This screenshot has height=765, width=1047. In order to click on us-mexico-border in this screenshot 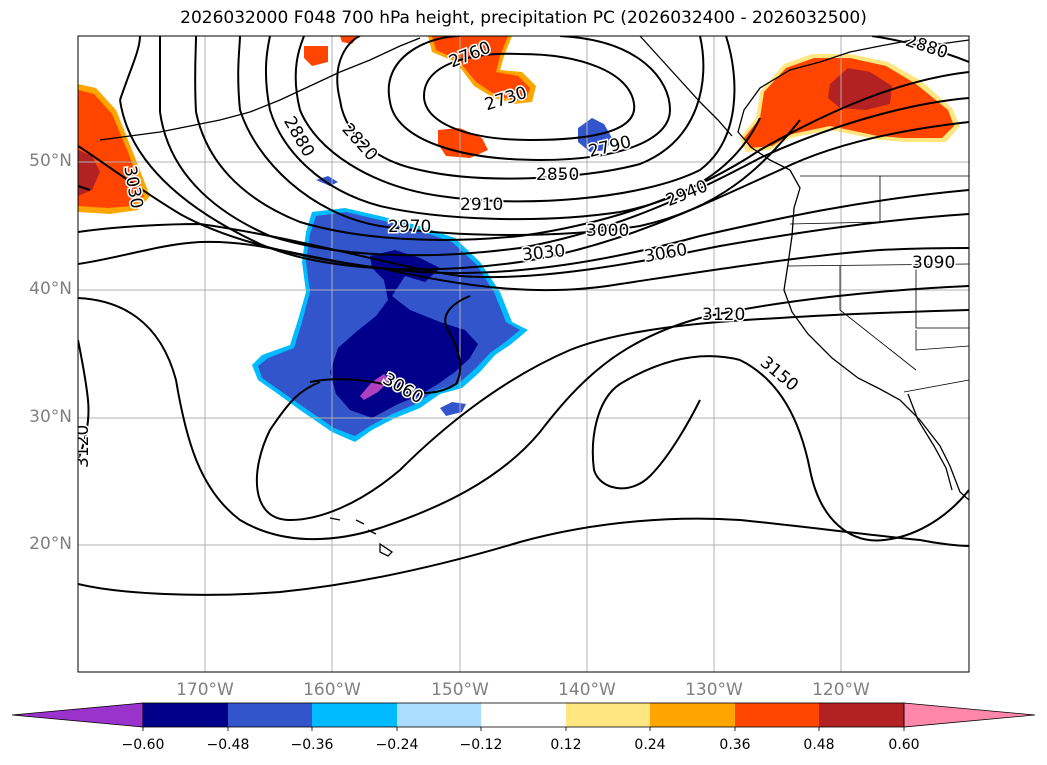, I will do `click(936, 386)`.